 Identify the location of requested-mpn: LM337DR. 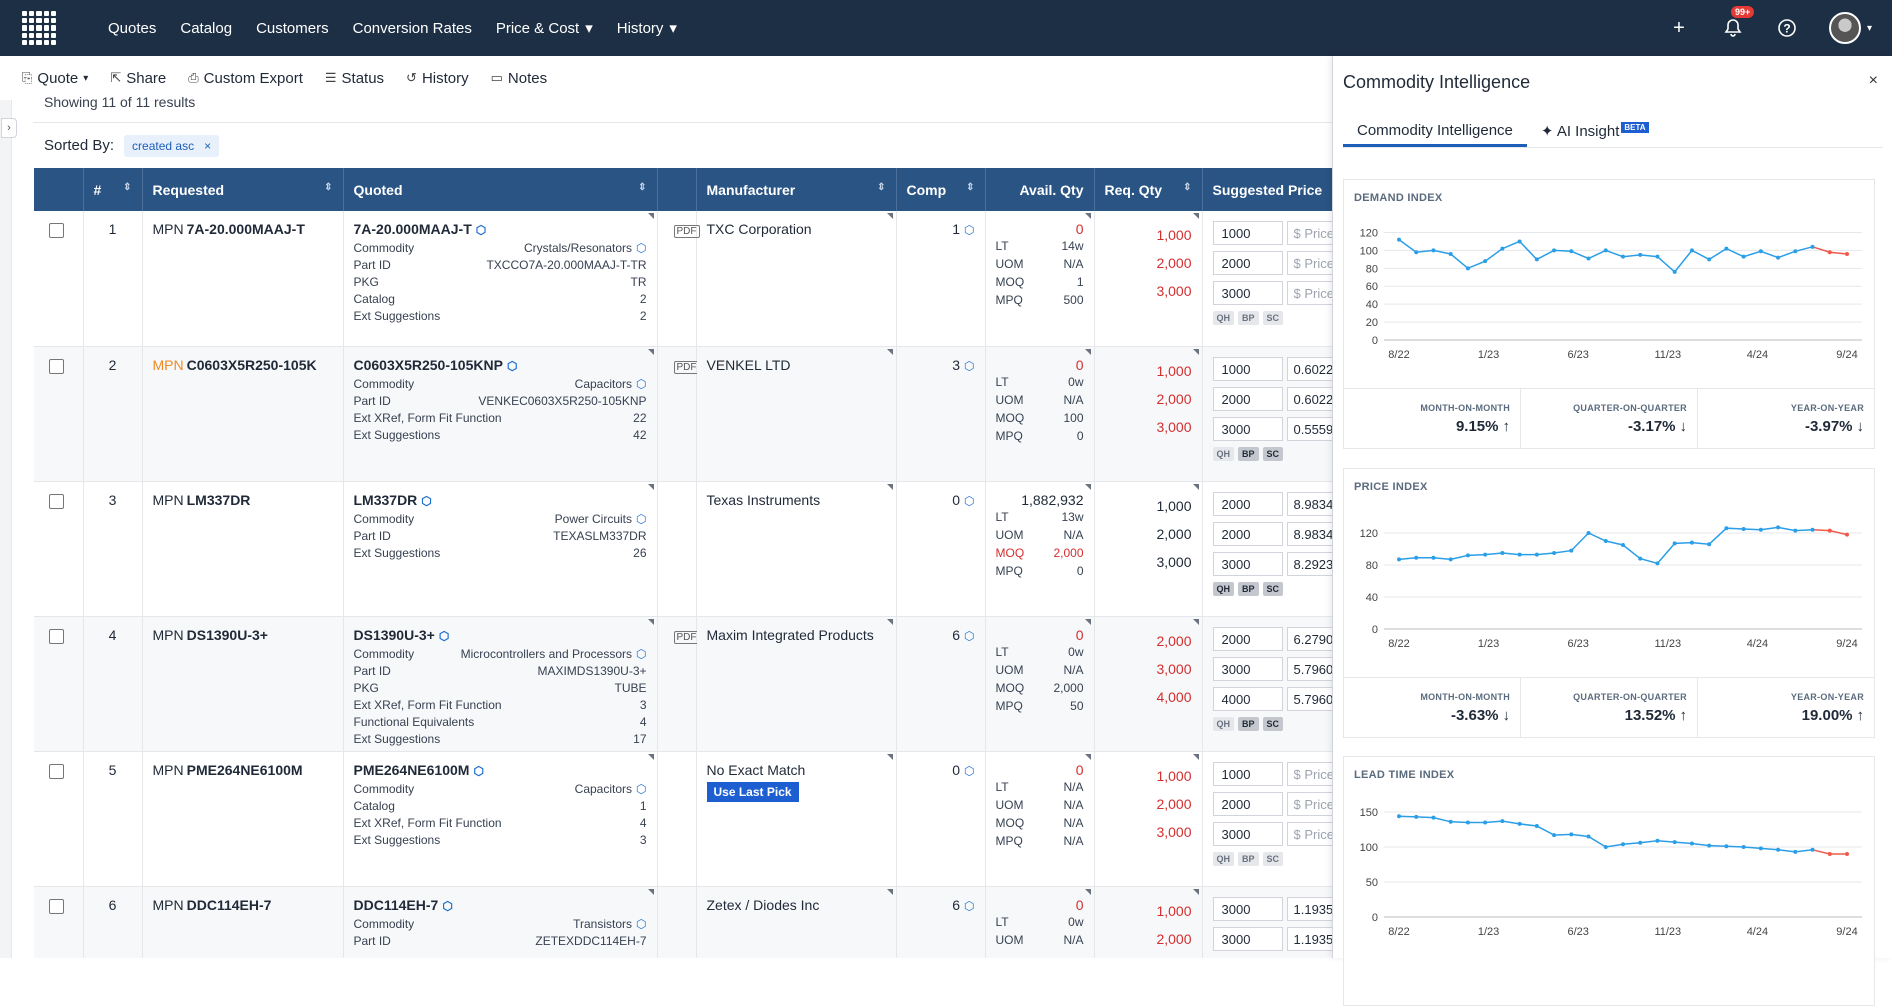
(218, 499).